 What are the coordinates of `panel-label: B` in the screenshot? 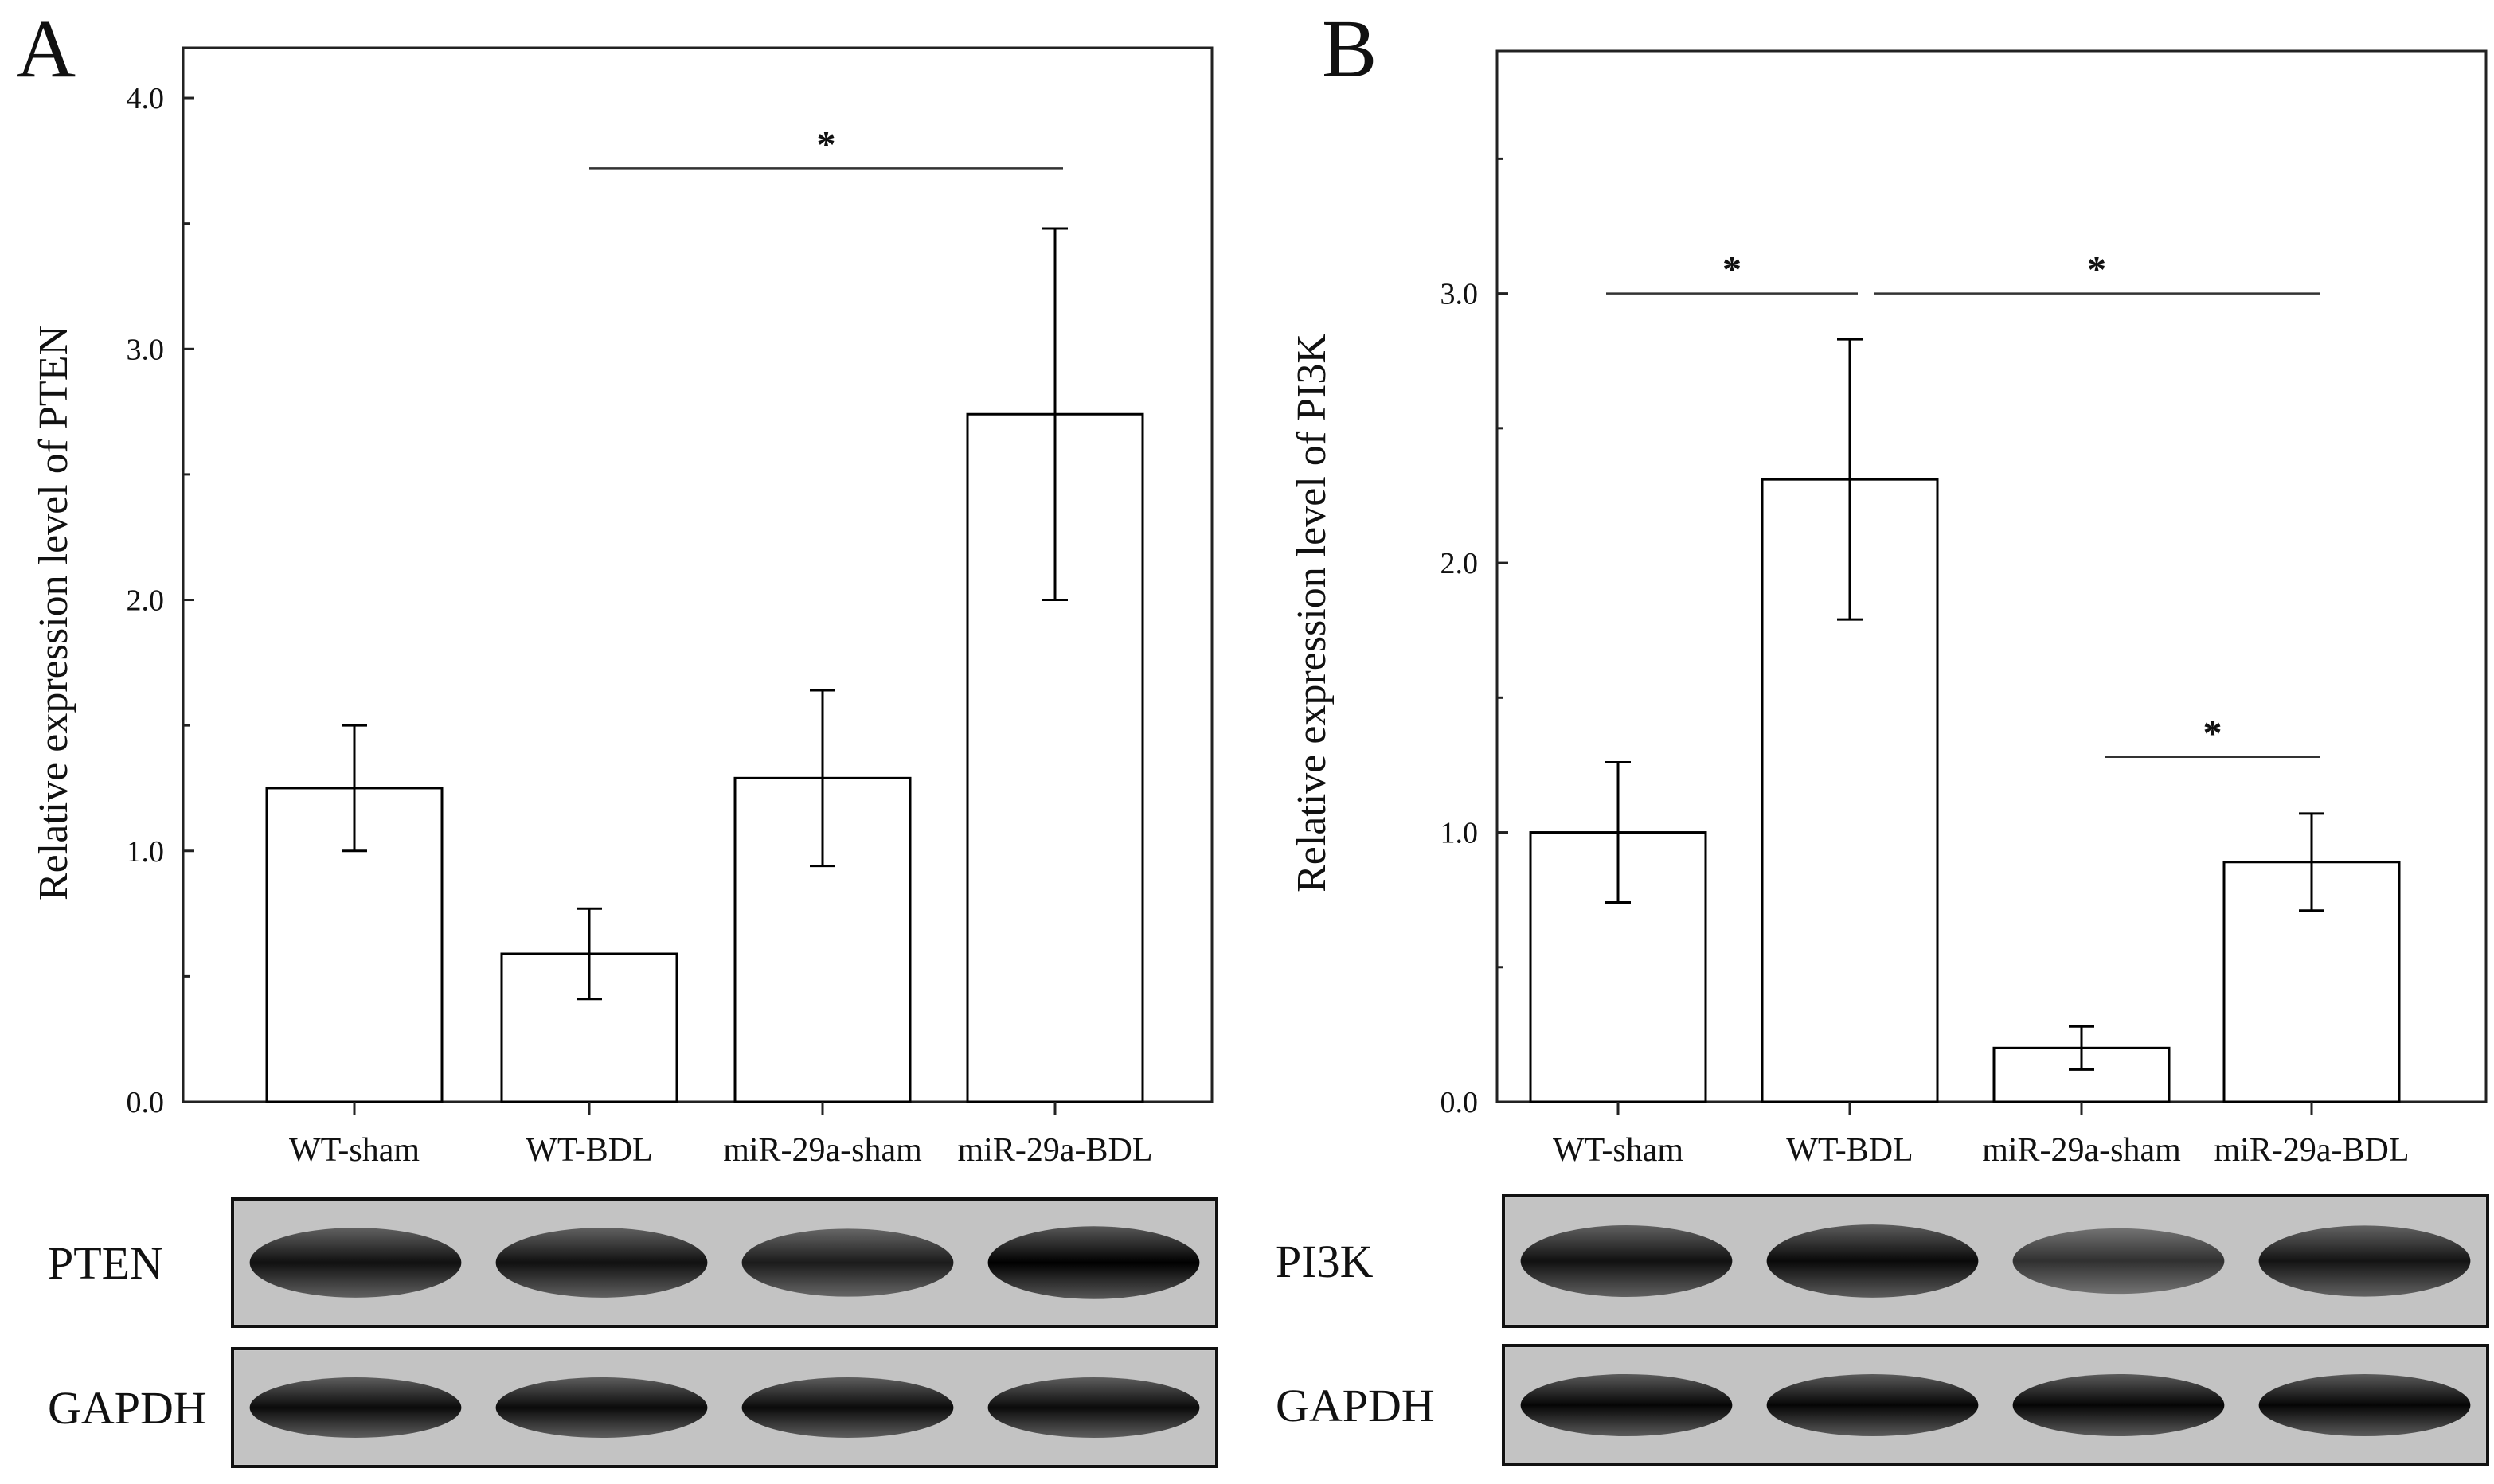 It's located at (1349, 49).